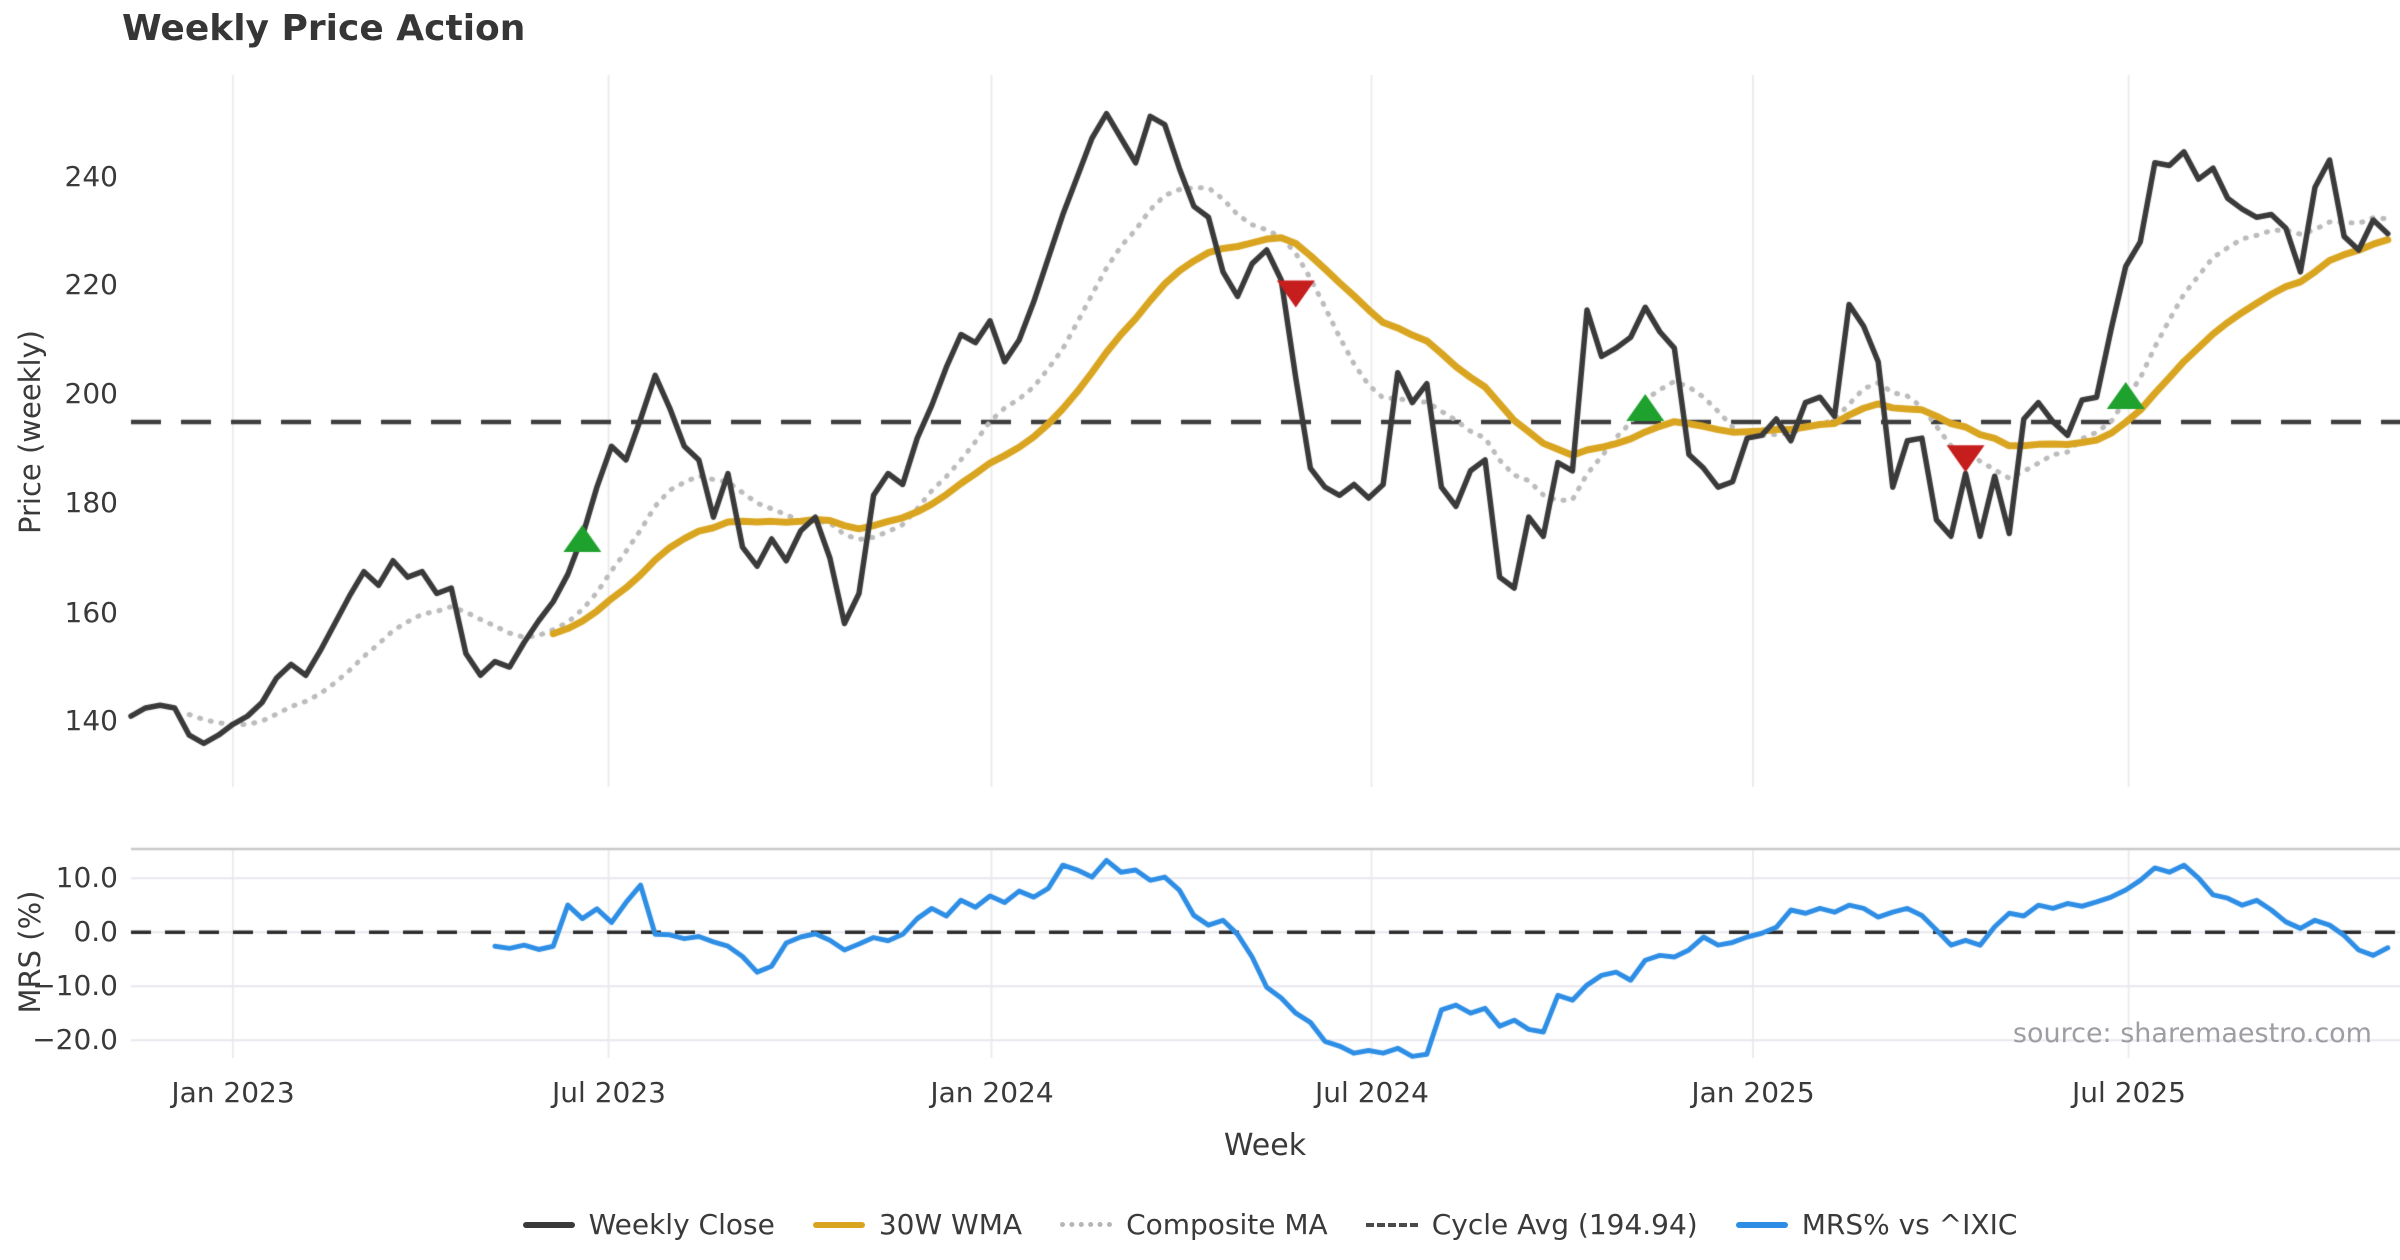  Describe the element at coordinates (1086, 1224) in the screenshot. I see `composite-ma-line-icon` at that location.